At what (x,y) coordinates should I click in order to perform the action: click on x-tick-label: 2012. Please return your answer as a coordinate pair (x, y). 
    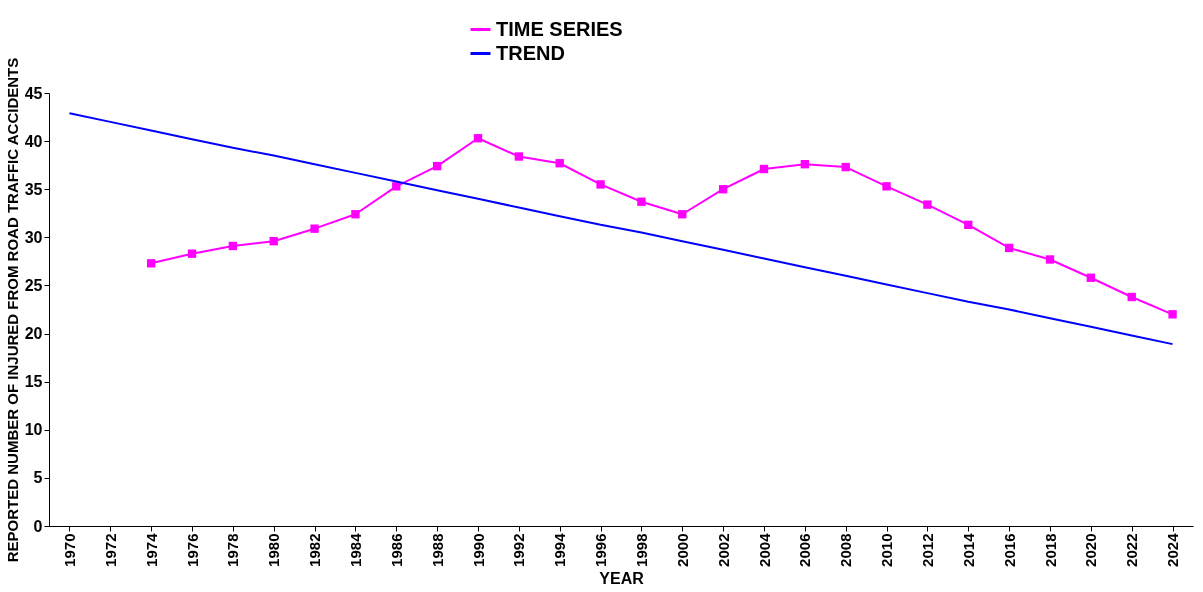
    Looking at the image, I should click on (927, 550).